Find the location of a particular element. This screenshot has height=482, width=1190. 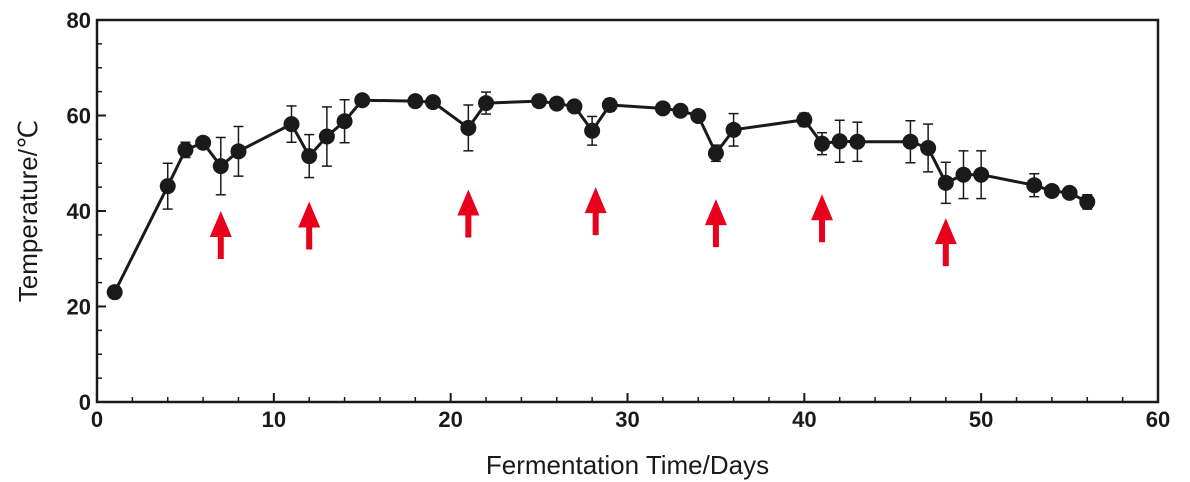

y-tick-label: 20 is located at coordinates (79, 307).